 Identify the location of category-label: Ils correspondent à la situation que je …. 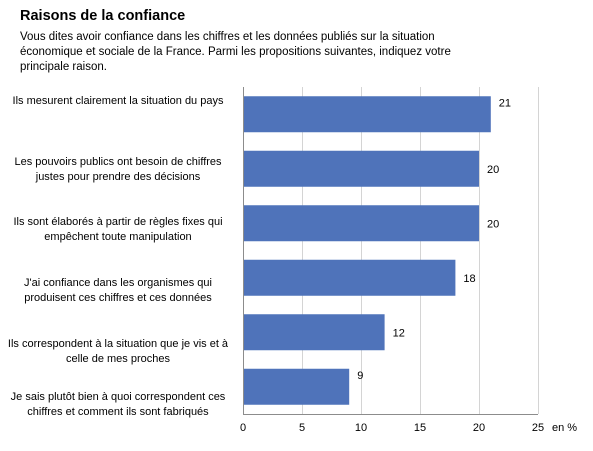
(118, 351).